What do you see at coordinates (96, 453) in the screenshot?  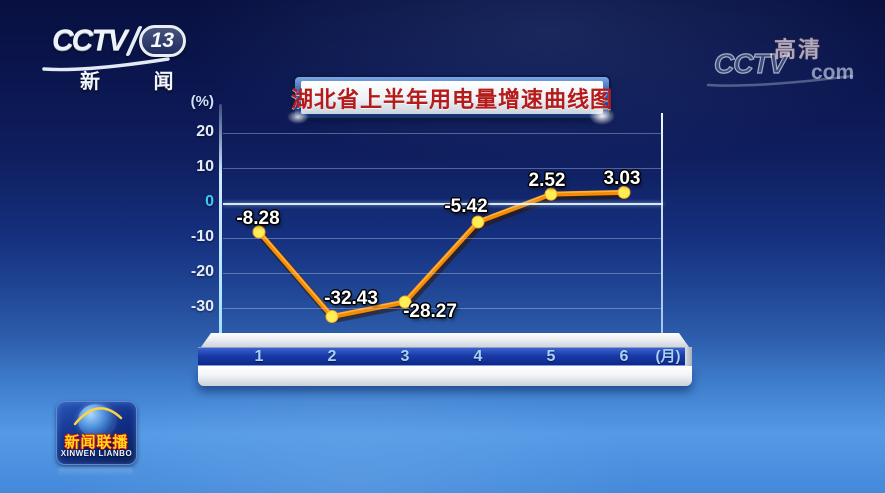 I see `program-subtitle: XINWEN LIANBO` at bounding box center [96, 453].